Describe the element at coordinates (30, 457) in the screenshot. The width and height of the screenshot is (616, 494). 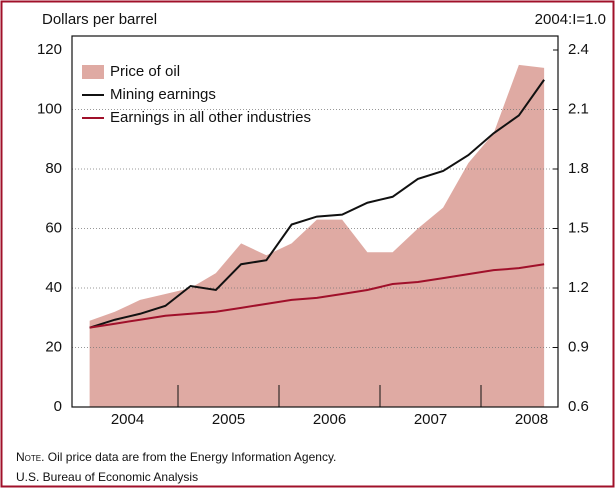
I see `note-label: Note.` at that location.